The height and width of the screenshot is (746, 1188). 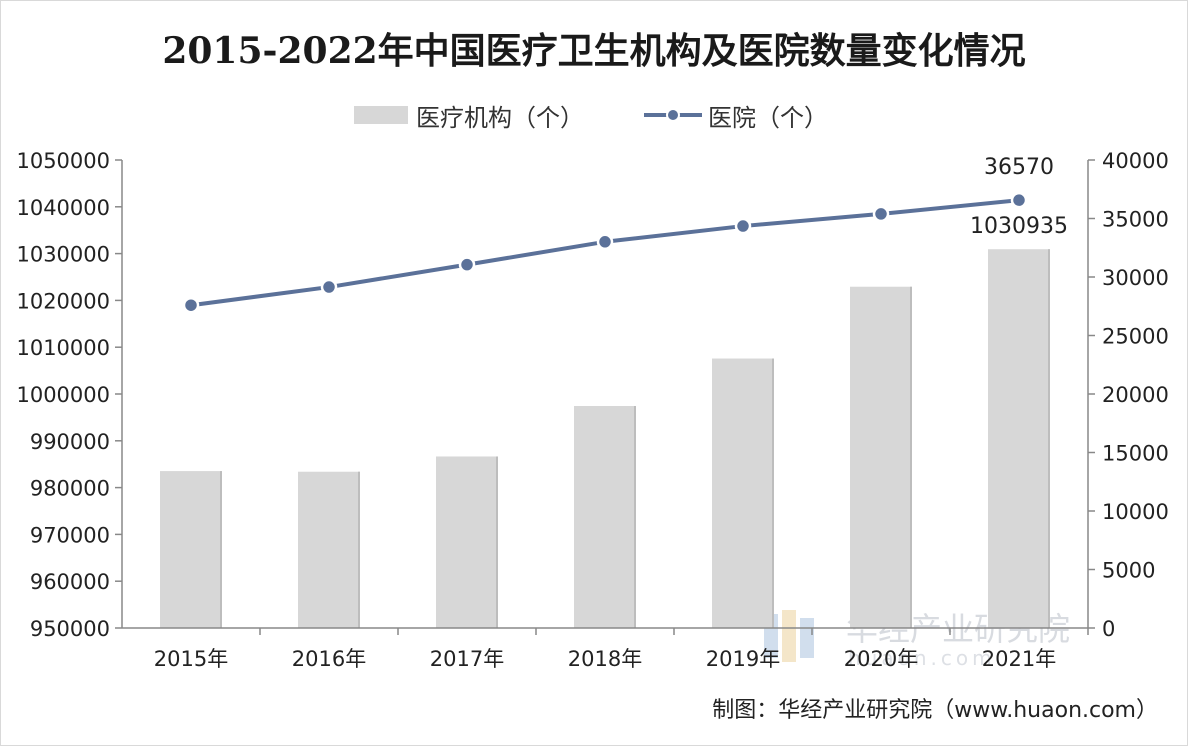 What do you see at coordinates (63, 208) in the screenshot?
I see `y-left-tick-label-1: 1040000` at bounding box center [63, 208].